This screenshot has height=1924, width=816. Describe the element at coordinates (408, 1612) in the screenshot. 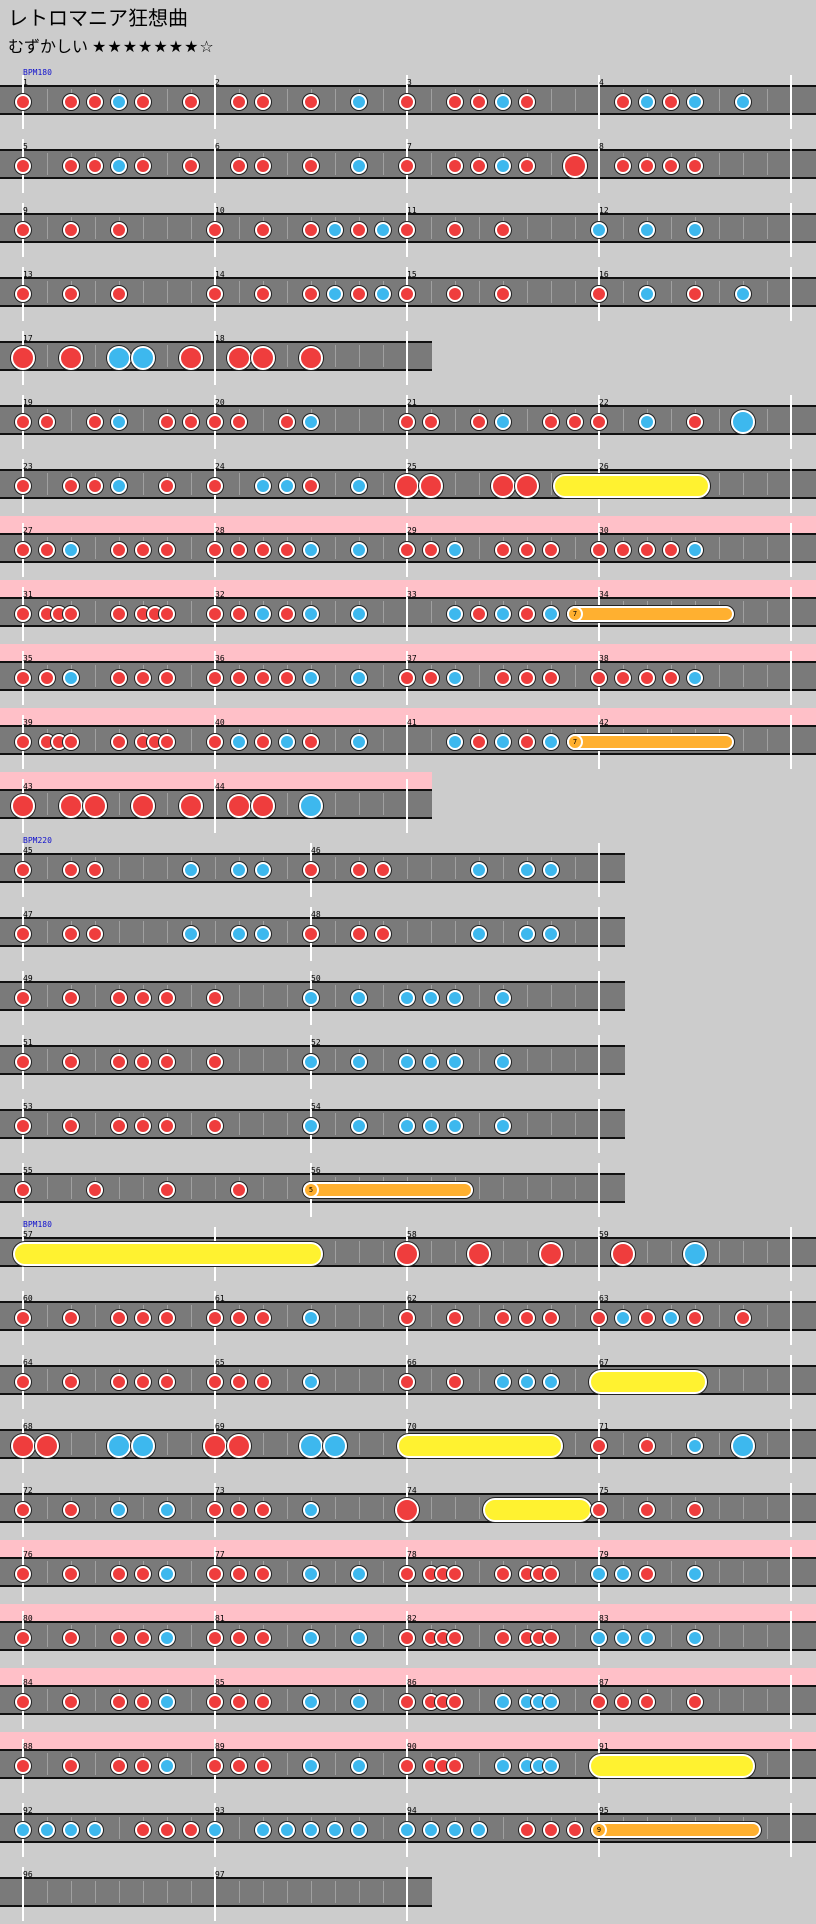

I see `gogo-section` at that location.